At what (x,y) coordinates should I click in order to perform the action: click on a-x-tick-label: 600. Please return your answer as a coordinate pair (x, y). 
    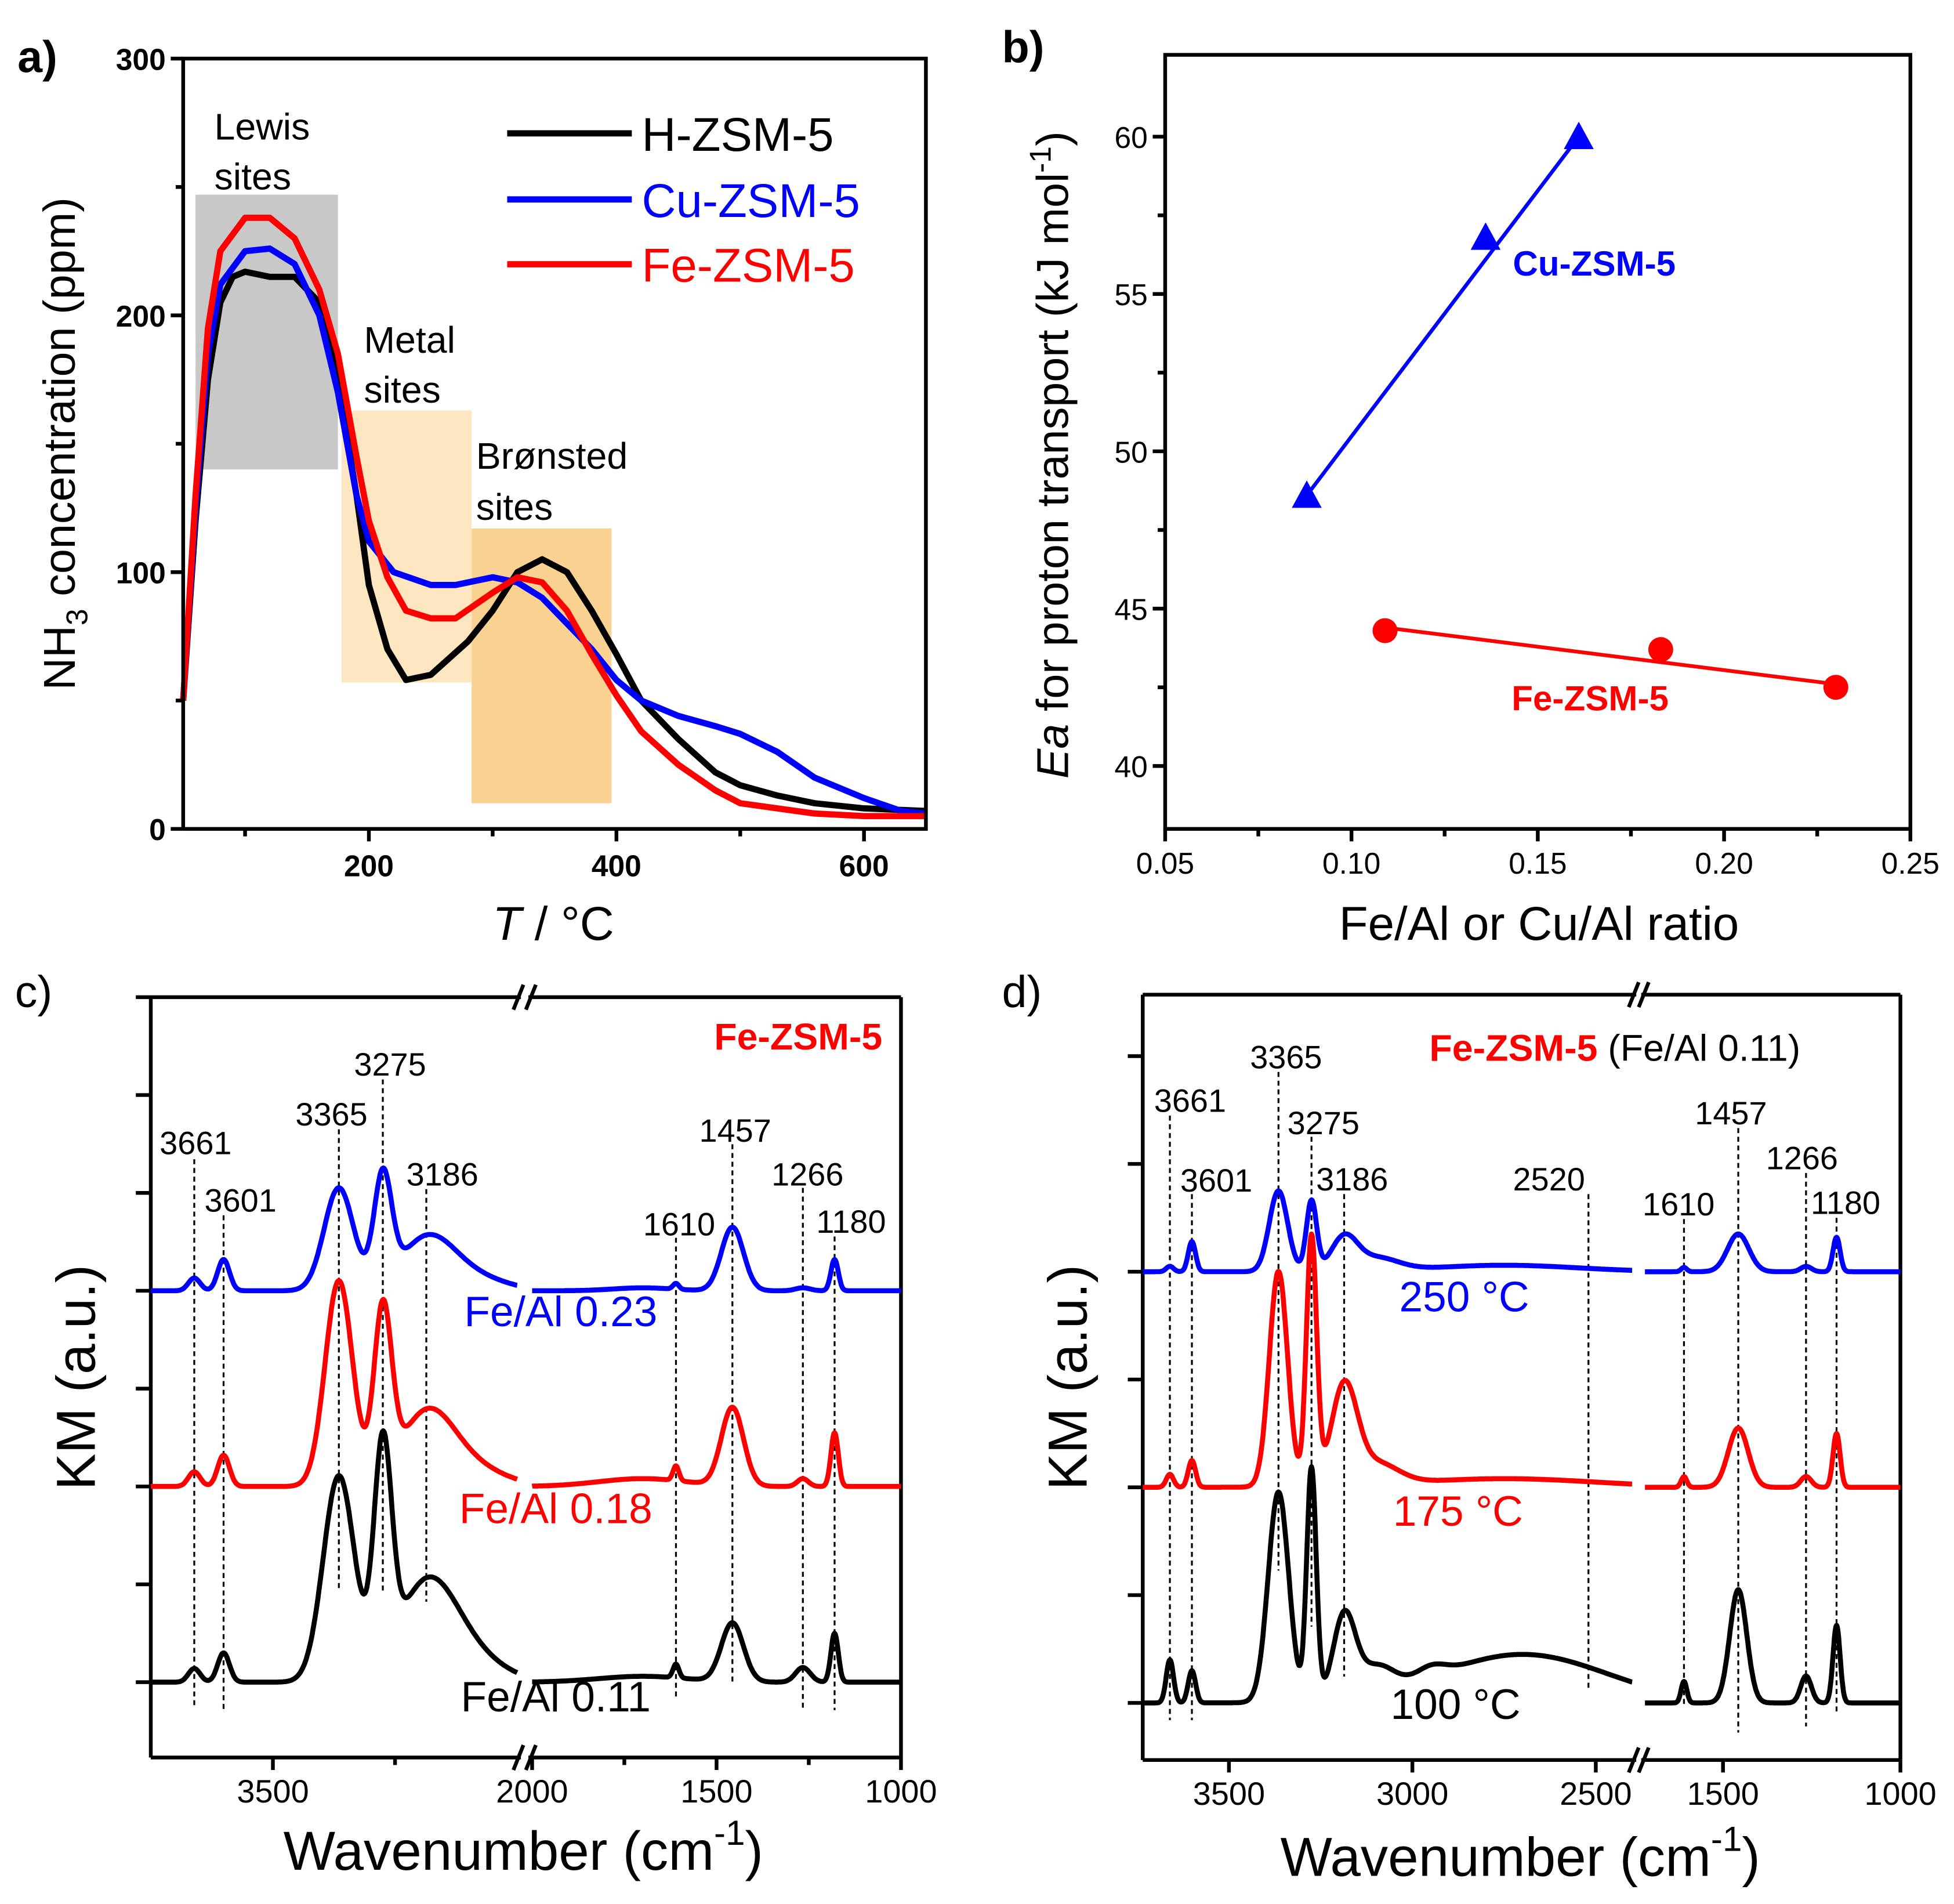
    Looking at the image, I should click on (864, 865).